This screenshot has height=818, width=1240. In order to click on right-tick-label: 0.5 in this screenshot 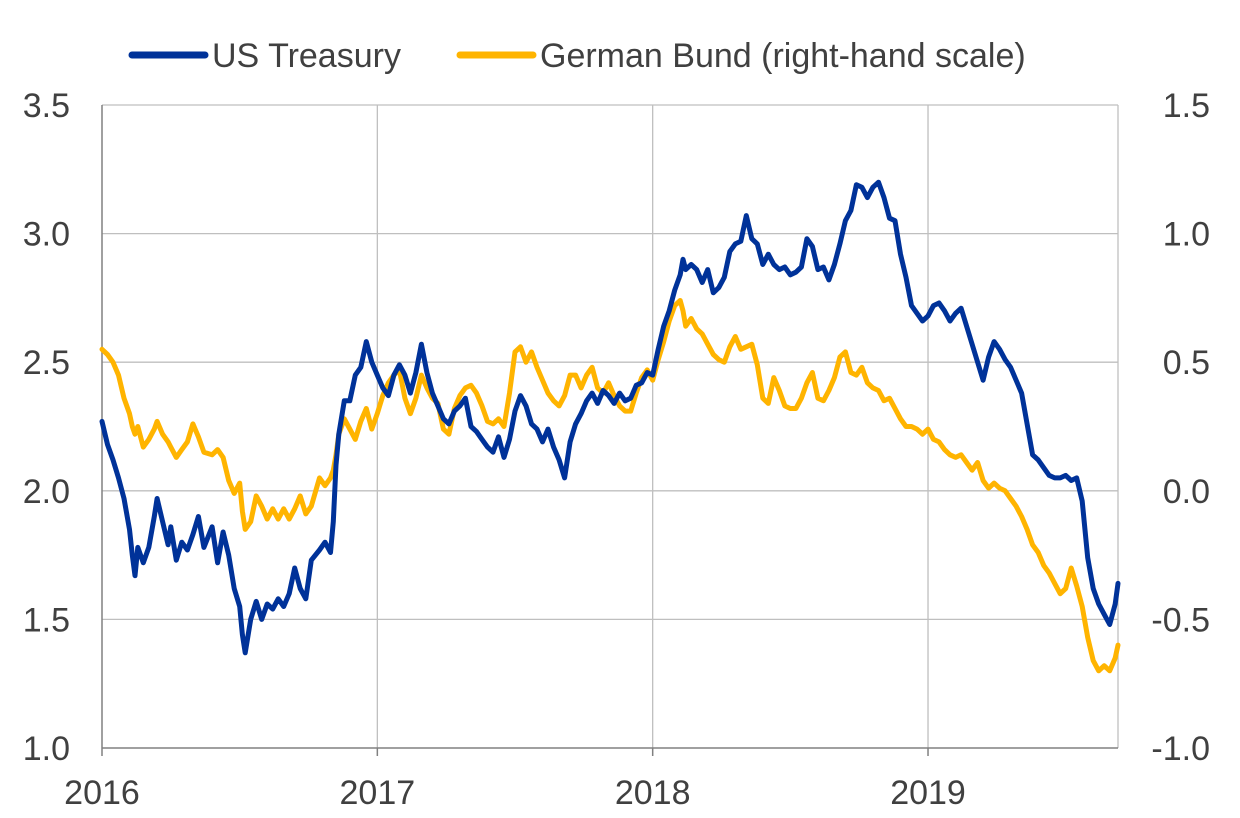, I will do `click(1186, 363)`.